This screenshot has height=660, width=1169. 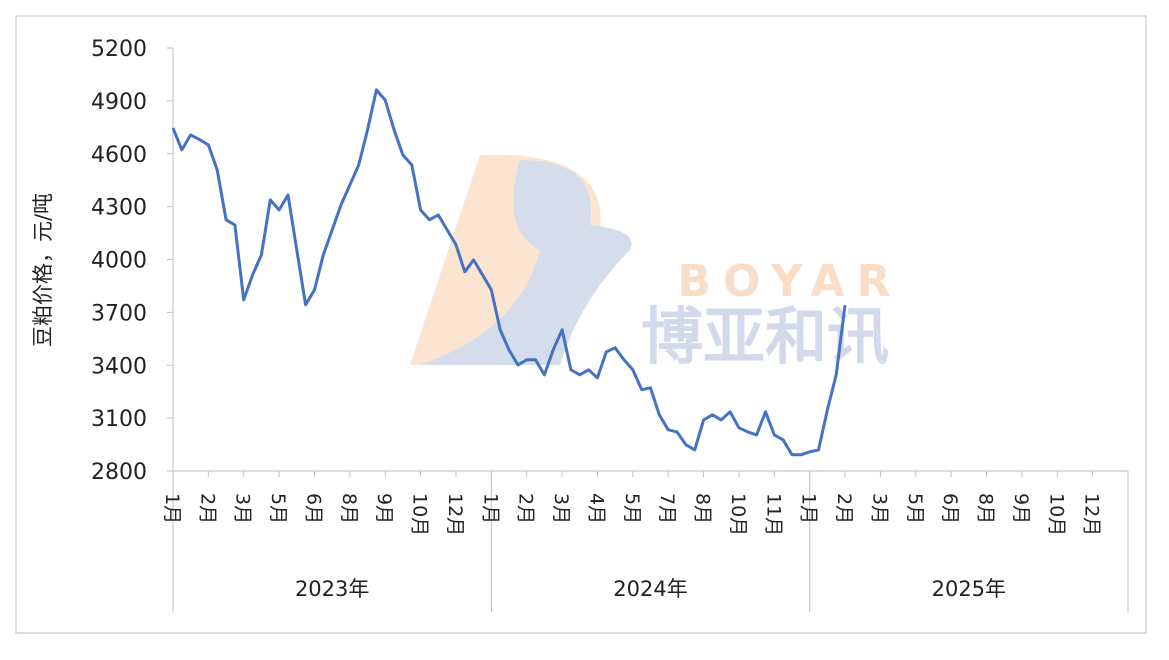 What do you see at coordinates (505, 259) in the screenshot?
I see `watermark-logo` at bounding box center [505, 259].